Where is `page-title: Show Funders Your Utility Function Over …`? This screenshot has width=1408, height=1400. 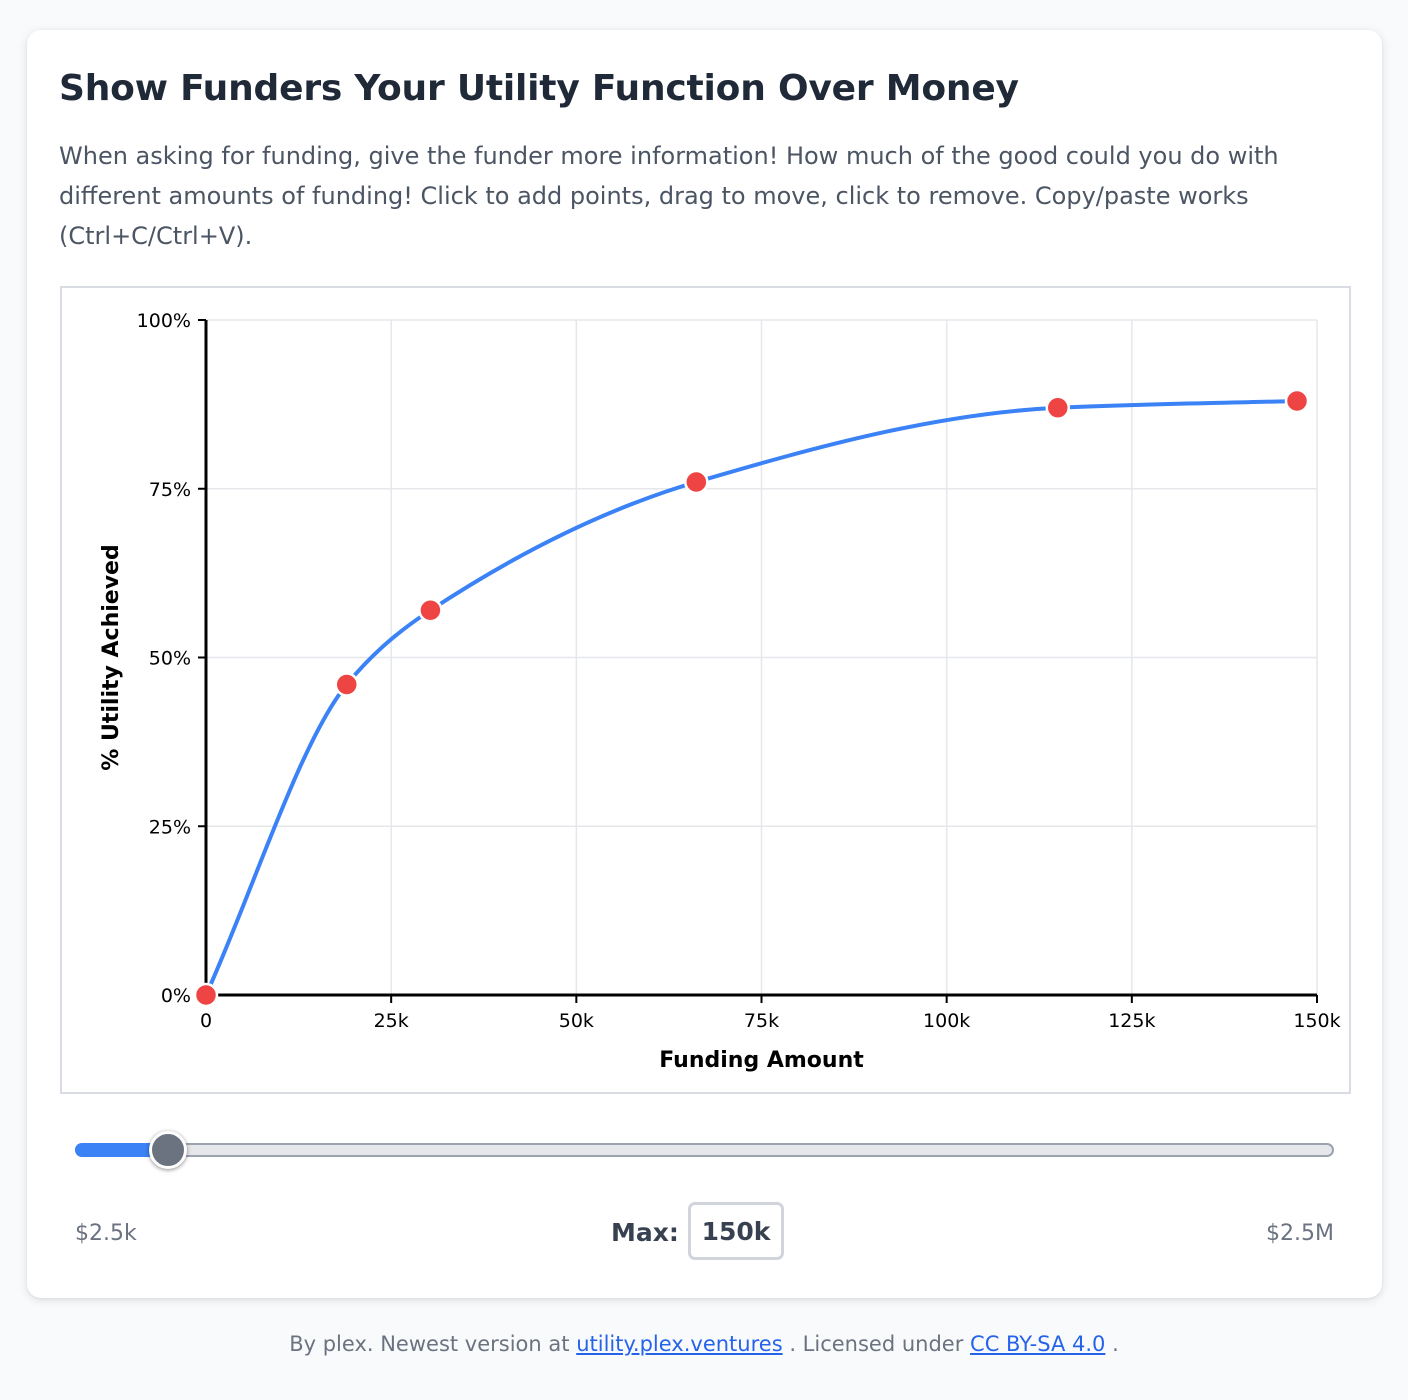 page-title: Show Funders Your Utility Function Over … is located at coordinates (539, 88).